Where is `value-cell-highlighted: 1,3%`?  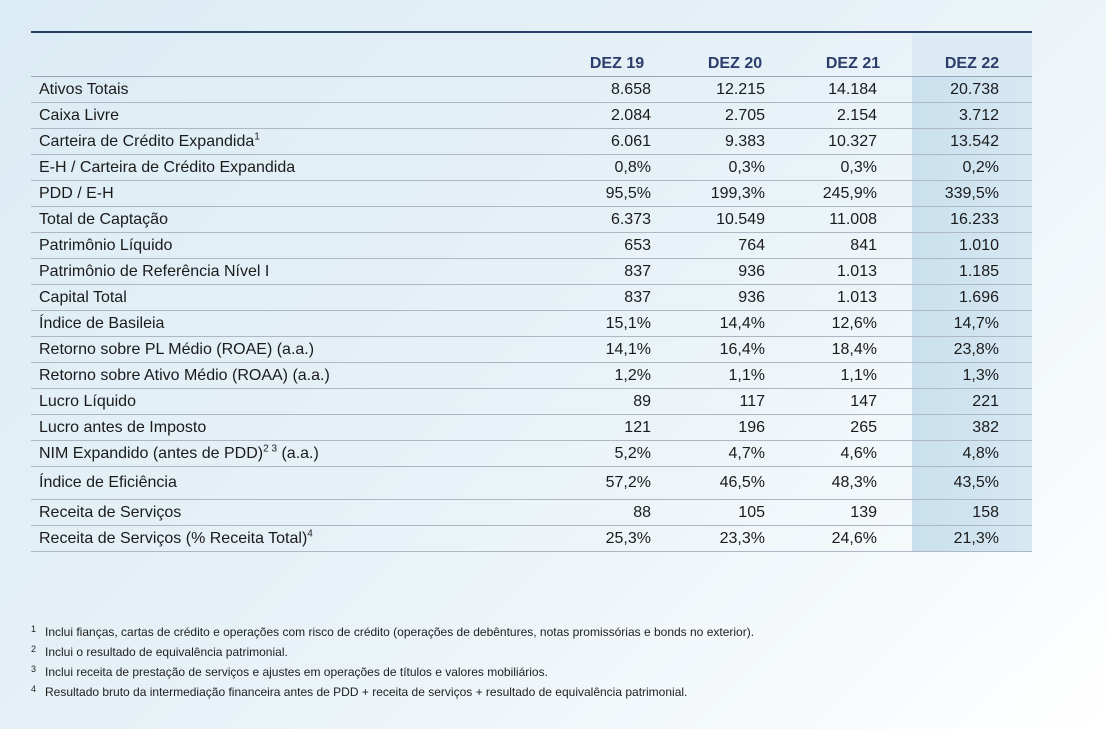
value-cell-highlighted: 1,3% is located at coordinates (972, 375).